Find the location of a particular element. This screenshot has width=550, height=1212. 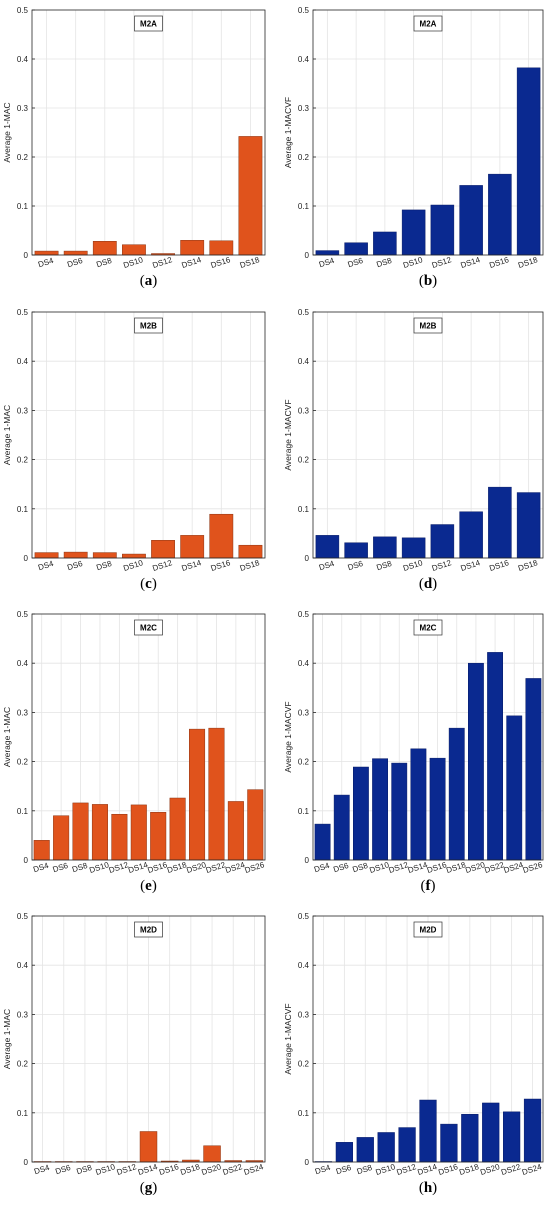

subfigure-caption: (a) is located at coordinates (149, 281).